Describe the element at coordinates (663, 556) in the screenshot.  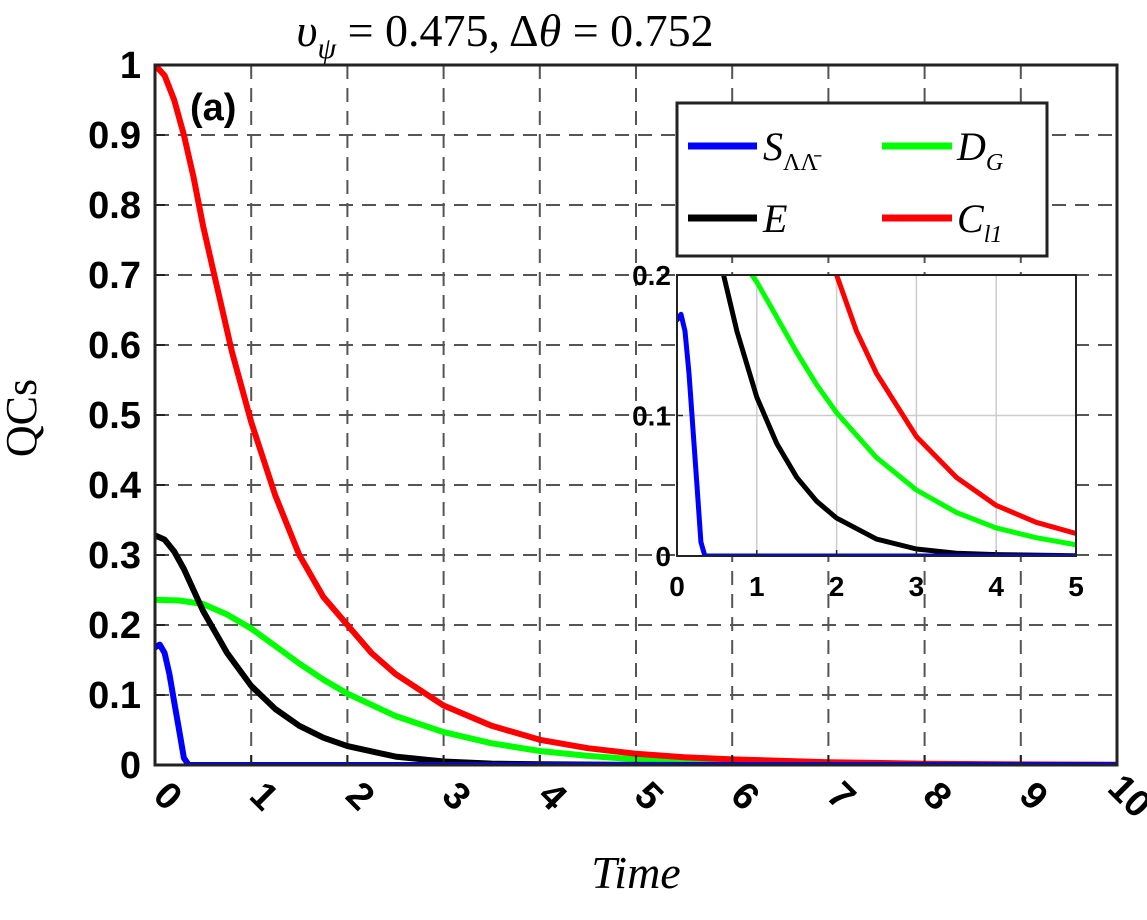
I see `inset-y-tick-label-0: 0` at that location.